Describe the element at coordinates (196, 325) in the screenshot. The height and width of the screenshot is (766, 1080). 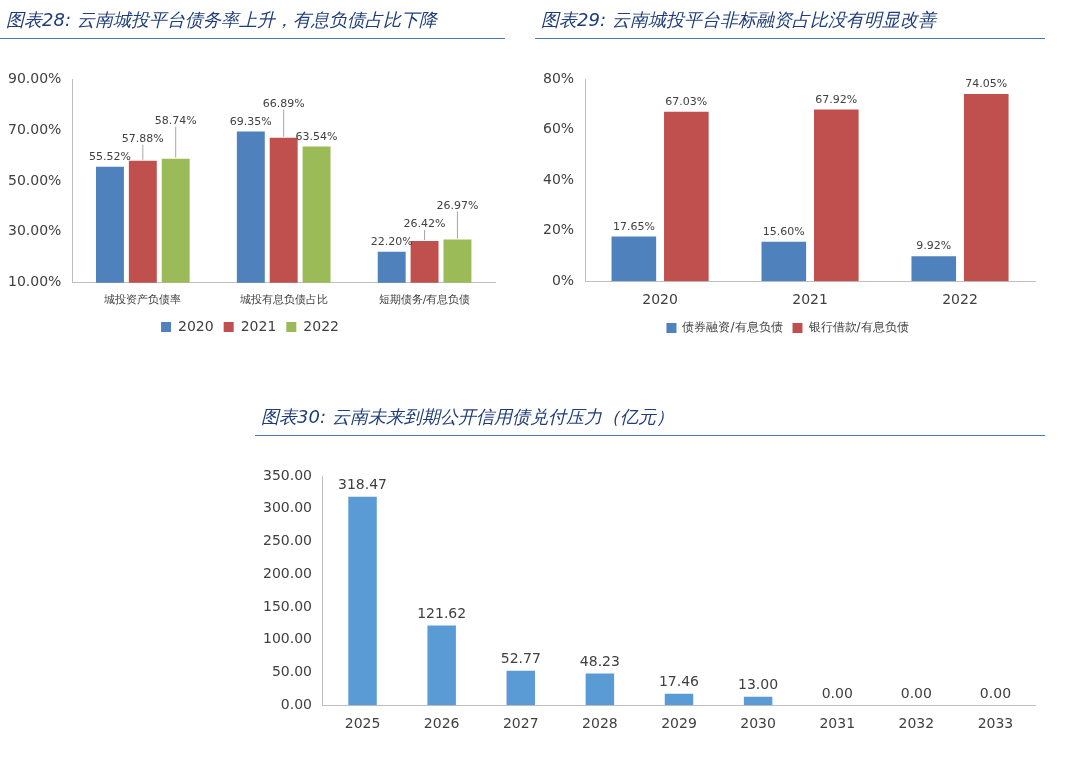
I see `legend-label: 2020` at that location.